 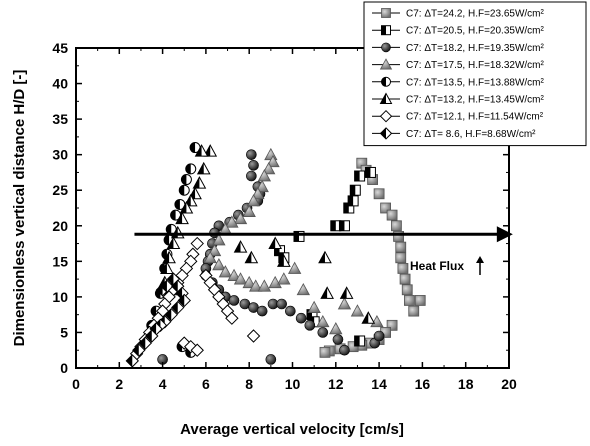 I want to click on y-tick-label: 35, so click(x=60, y=119).